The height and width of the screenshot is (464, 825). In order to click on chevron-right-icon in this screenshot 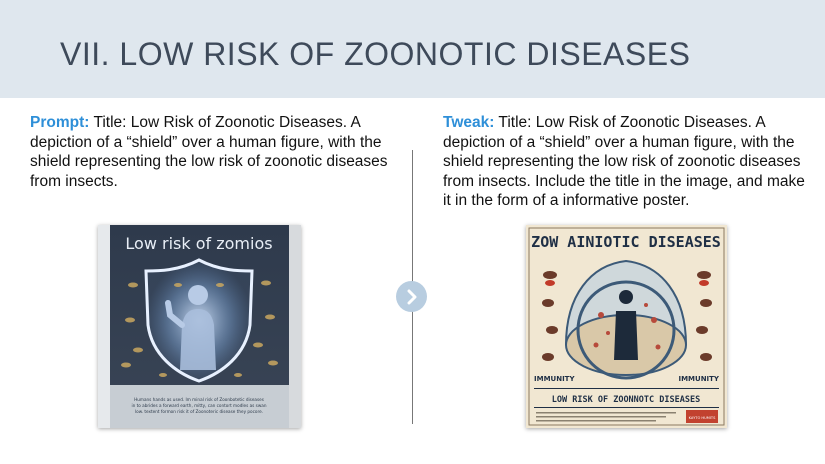, I will do `click(411, 296)`.